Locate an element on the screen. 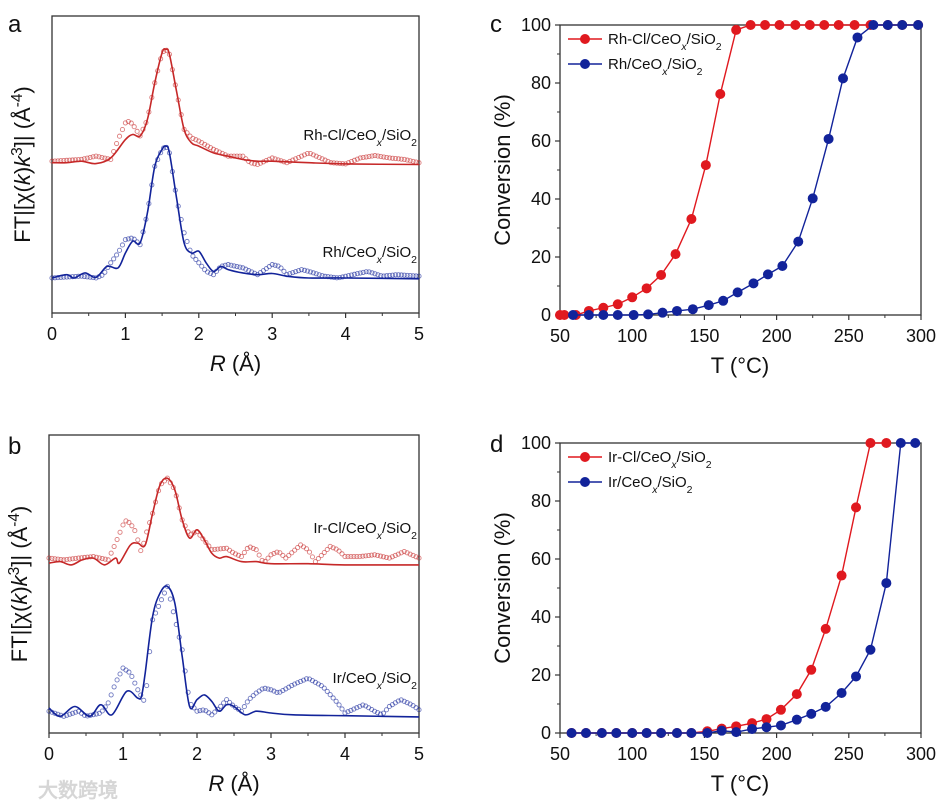 This screenshot has height=807, width=945. y-axis-title-part: k is located at coordinates (19, 599).